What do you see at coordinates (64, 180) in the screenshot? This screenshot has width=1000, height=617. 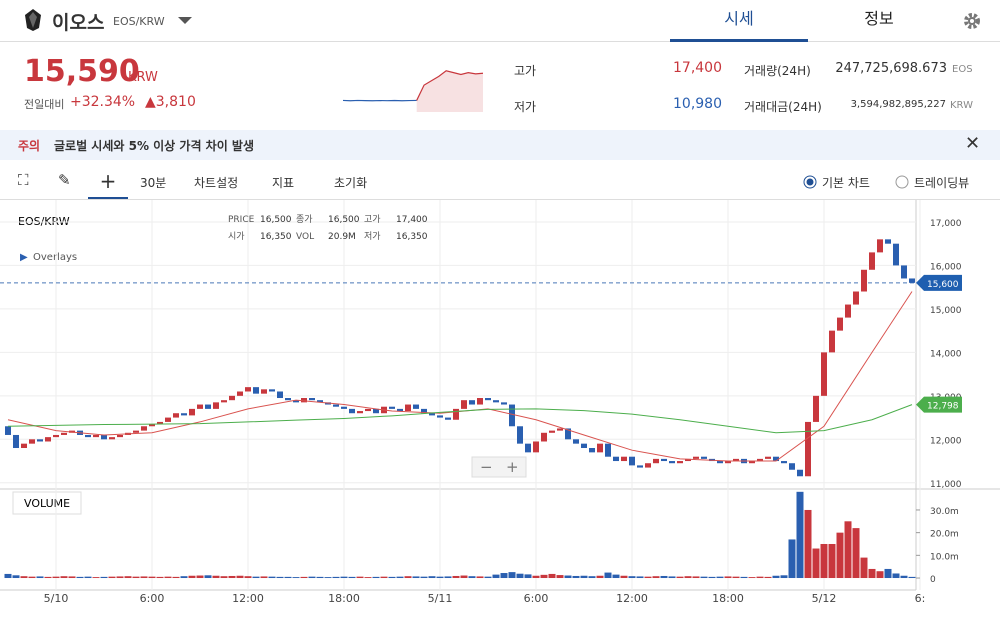 I see `draw-icon: ✎` at bounding box center [64, 180].